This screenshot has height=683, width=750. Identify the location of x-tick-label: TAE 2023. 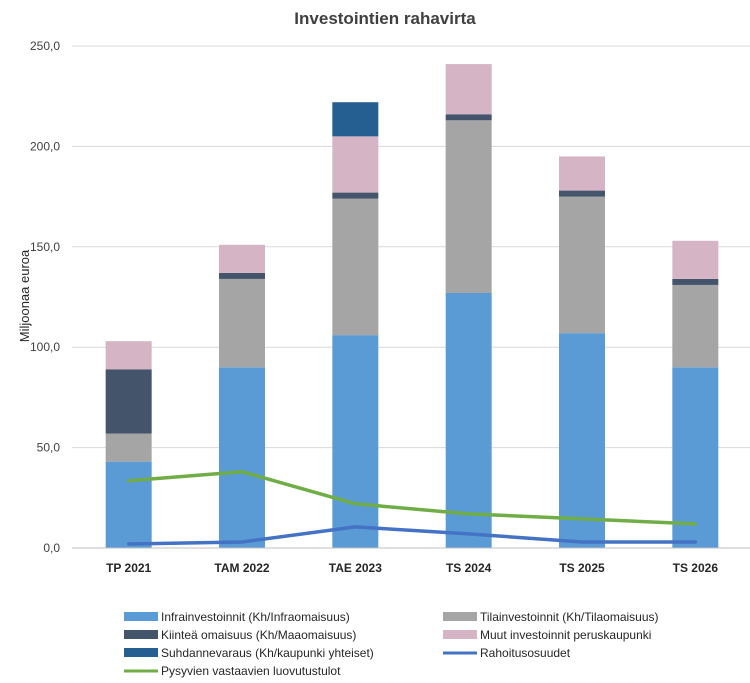
(355, 568).